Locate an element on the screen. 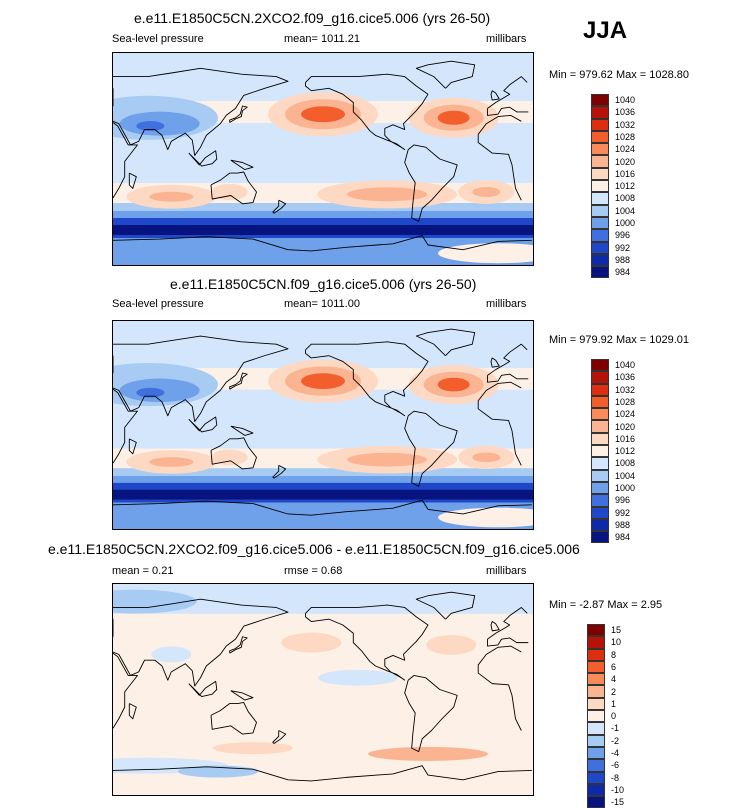 This screenshot has height=808, width=733. coast-australia is located at coordinates (233, 718).